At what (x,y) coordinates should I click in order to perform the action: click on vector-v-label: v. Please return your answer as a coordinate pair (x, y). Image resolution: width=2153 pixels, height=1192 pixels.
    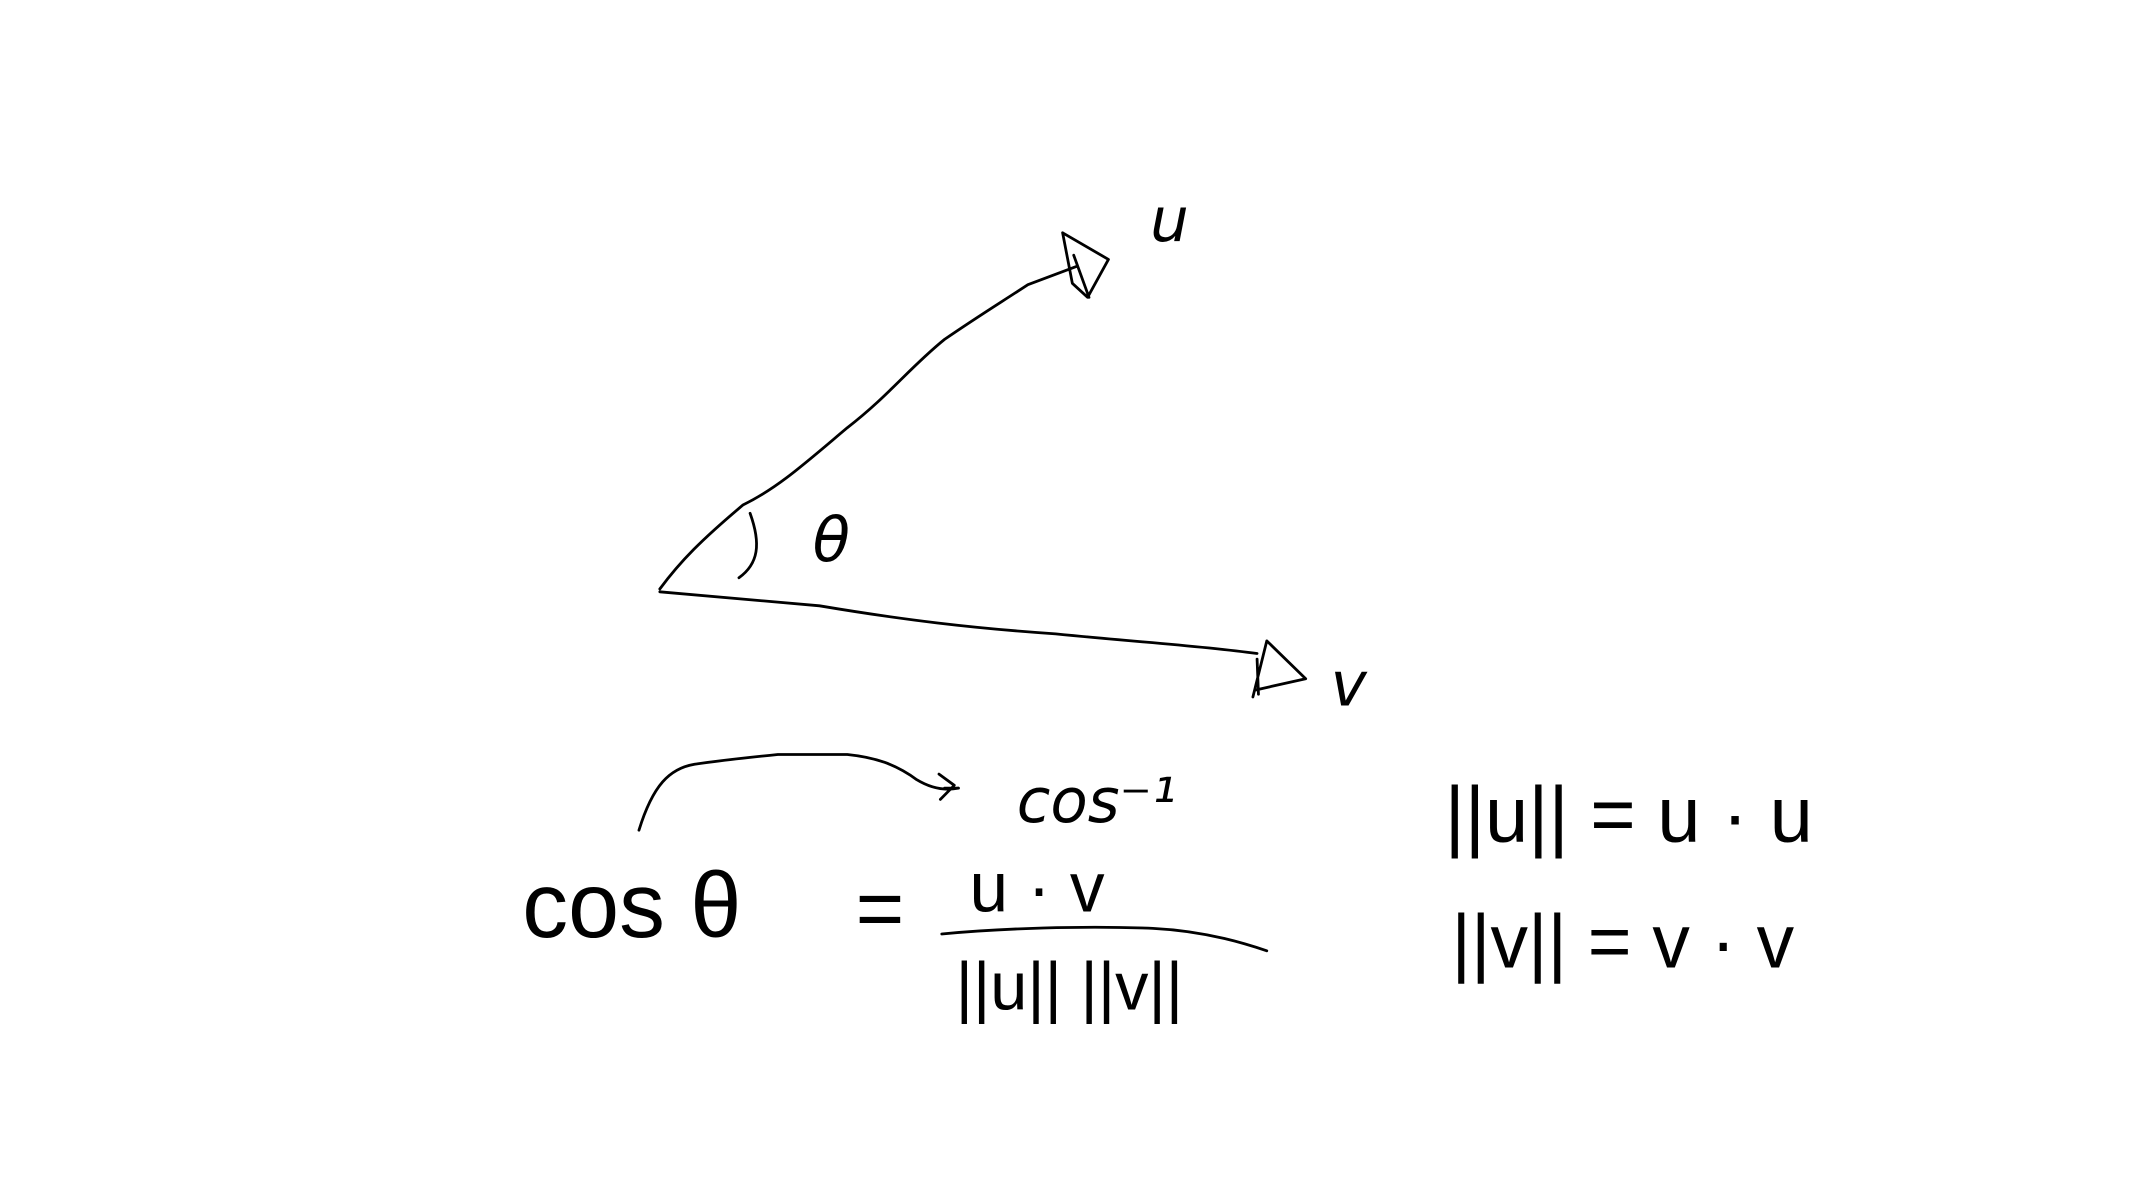
    Looking at the image, I should click on (1350, 684).